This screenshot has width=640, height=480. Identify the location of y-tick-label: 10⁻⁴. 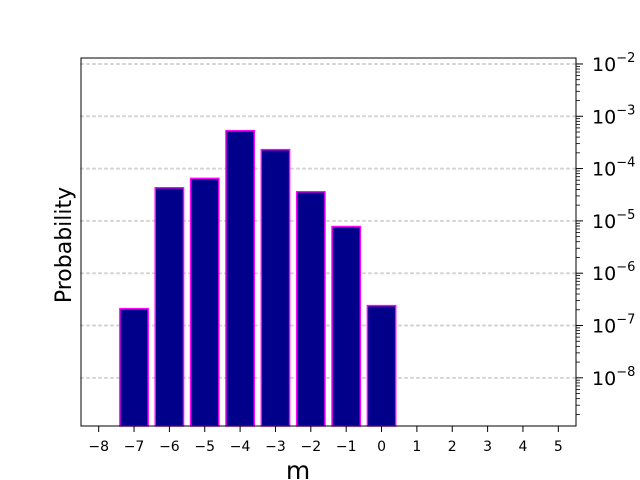
(613, 168).